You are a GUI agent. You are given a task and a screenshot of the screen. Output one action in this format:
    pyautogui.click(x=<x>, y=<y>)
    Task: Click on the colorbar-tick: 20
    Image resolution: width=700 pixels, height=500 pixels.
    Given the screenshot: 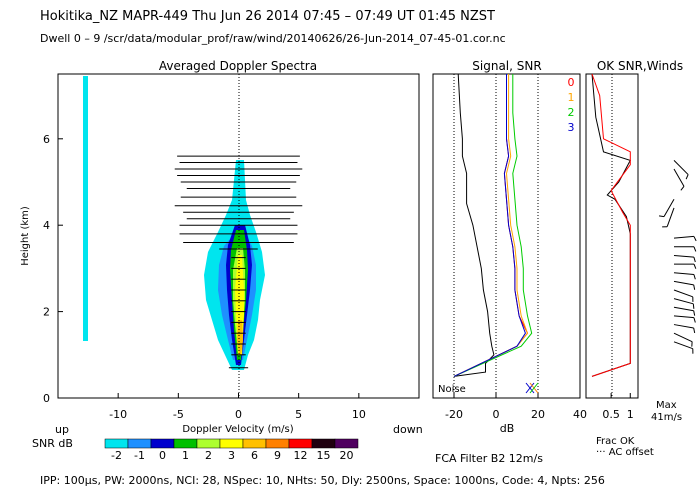 What is the action you would take?
    pyautogui.click(x=347, y=455)
    